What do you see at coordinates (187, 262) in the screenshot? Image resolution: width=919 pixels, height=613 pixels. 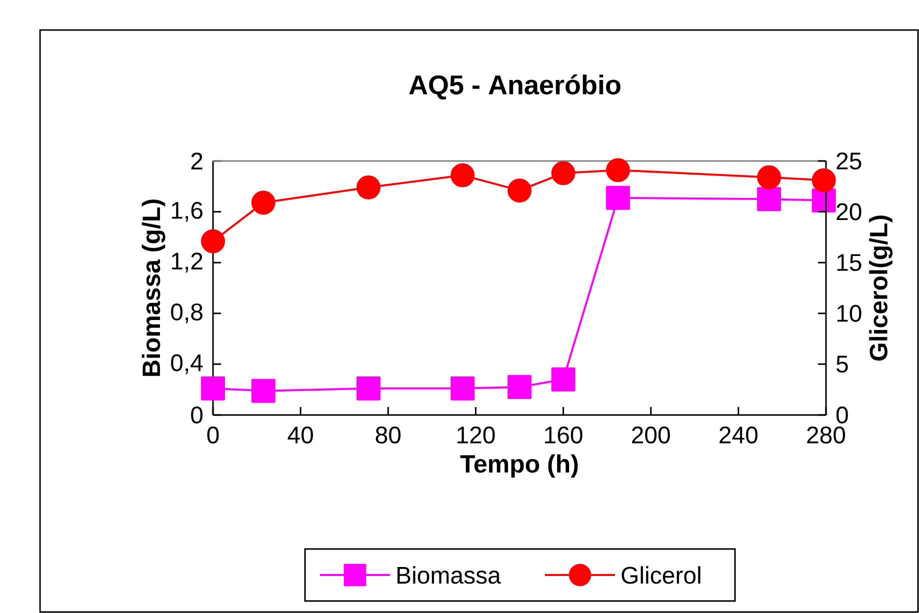 I see `y-tick-label: 1,2` at bounding box center [187, 262].